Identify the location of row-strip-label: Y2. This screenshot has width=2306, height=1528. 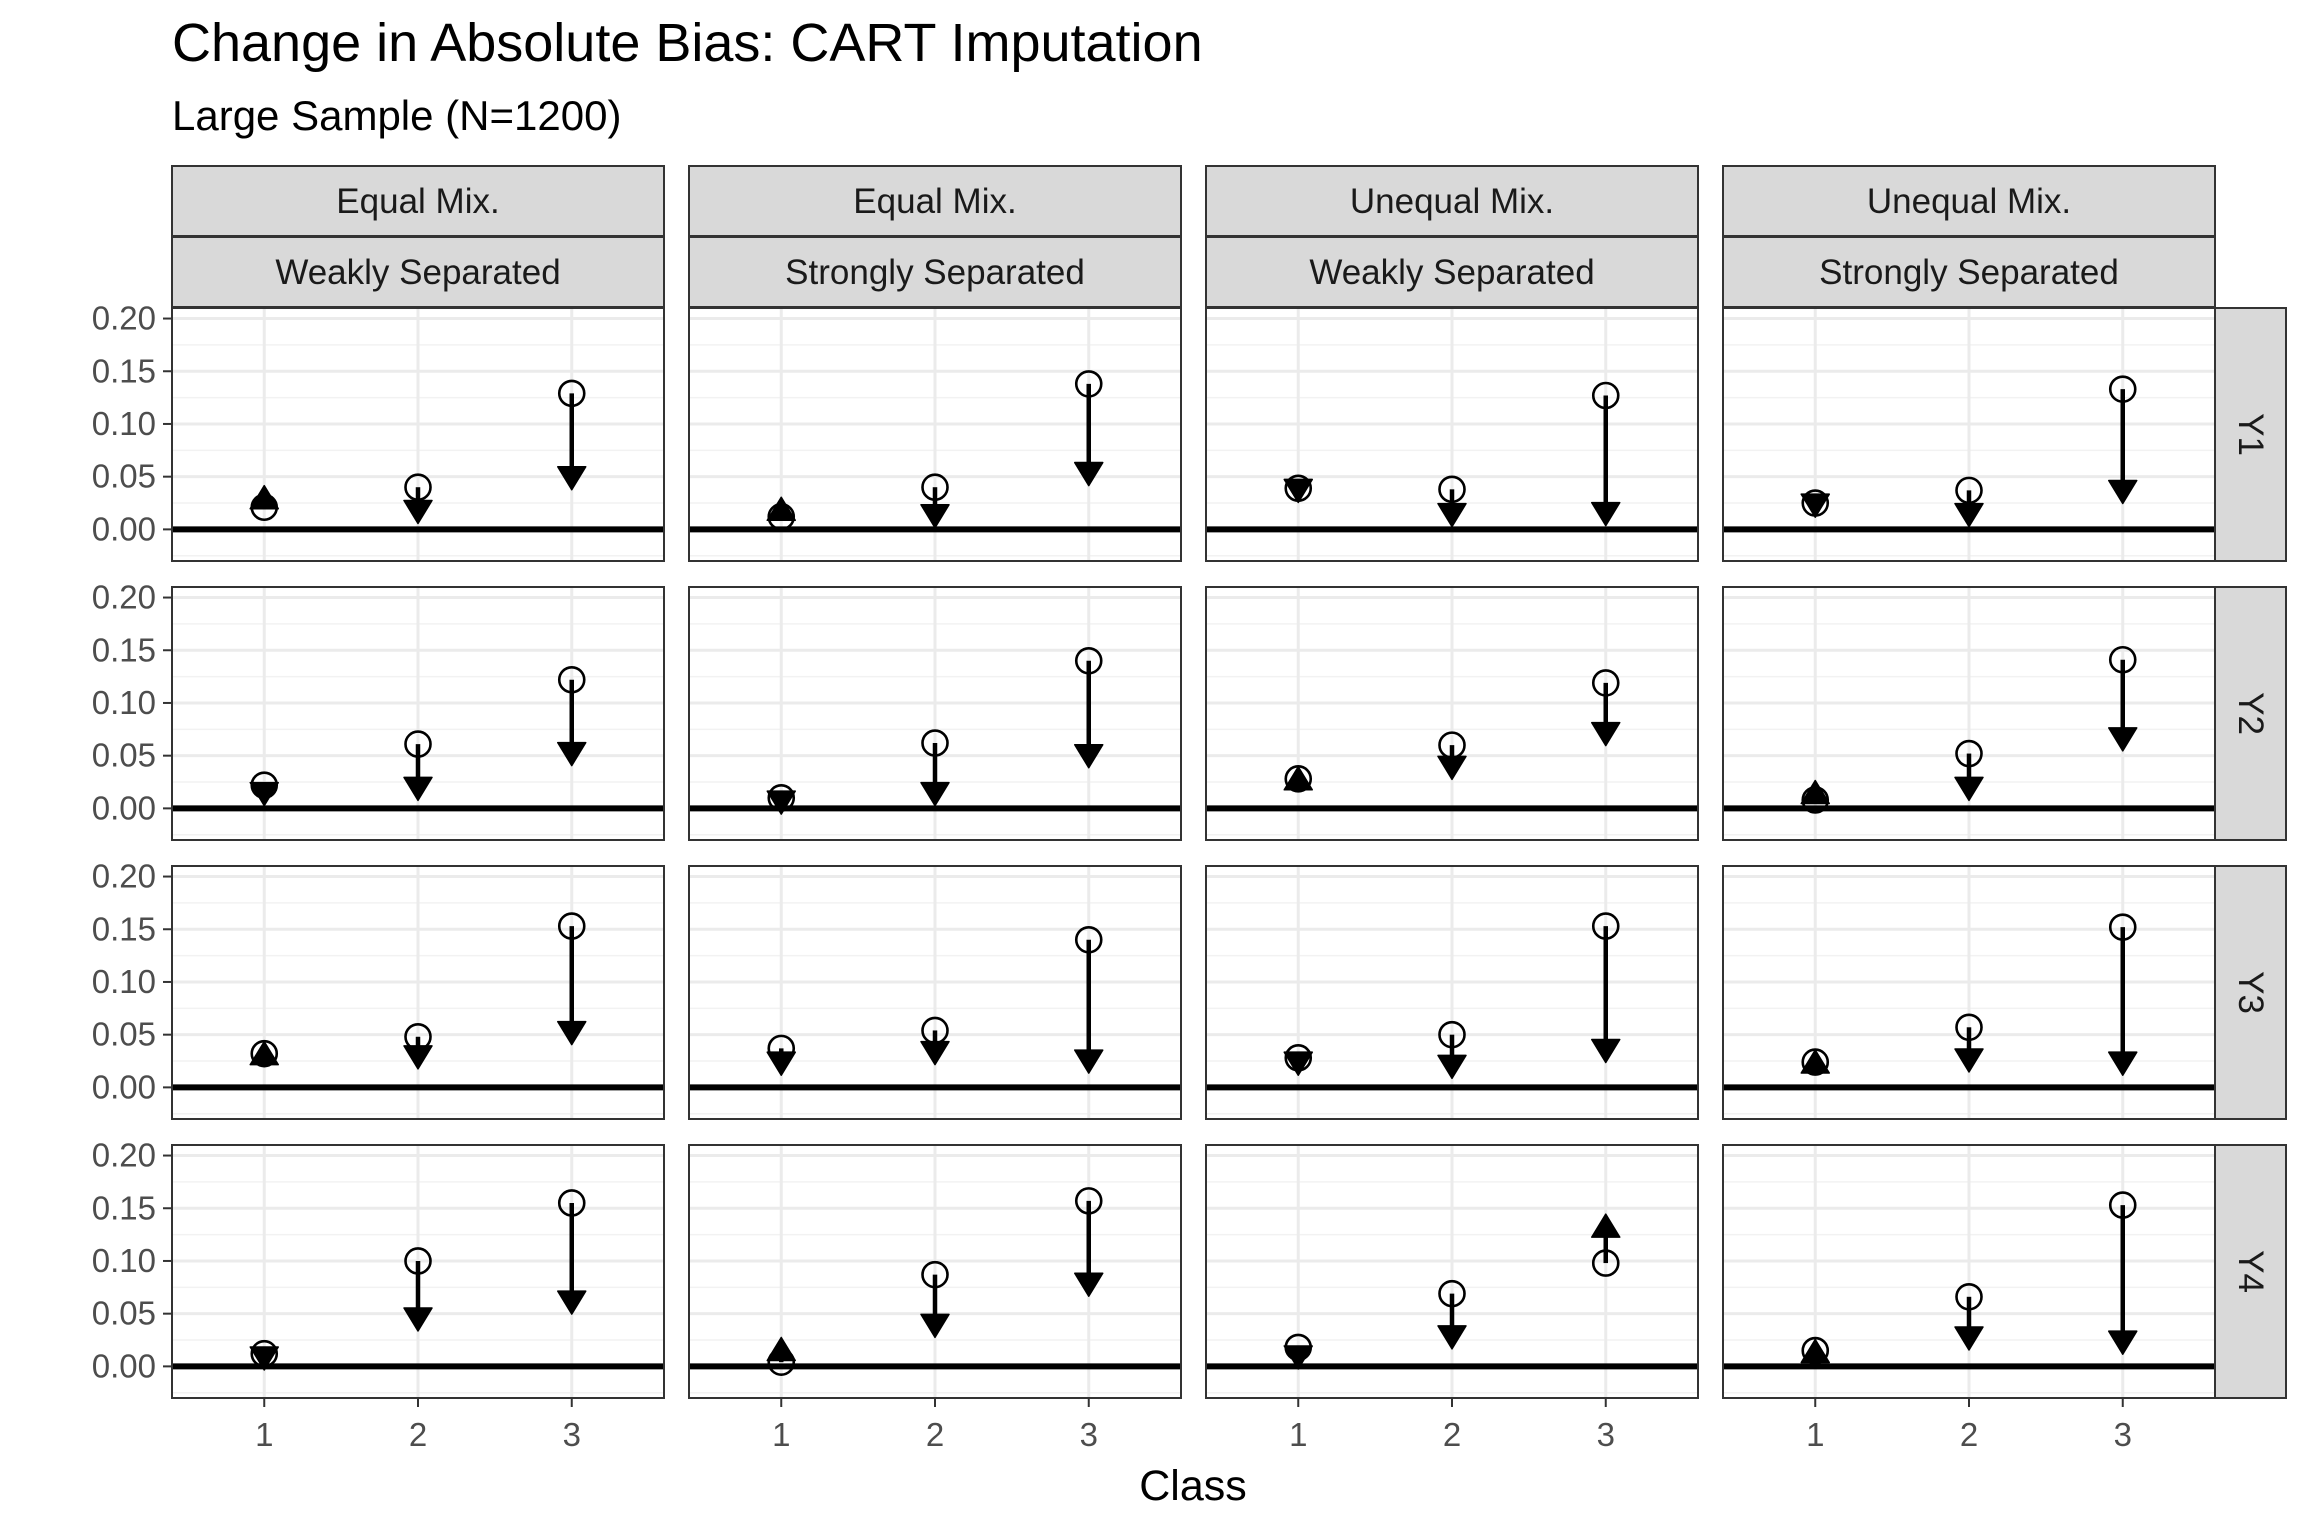
(2250, 713).